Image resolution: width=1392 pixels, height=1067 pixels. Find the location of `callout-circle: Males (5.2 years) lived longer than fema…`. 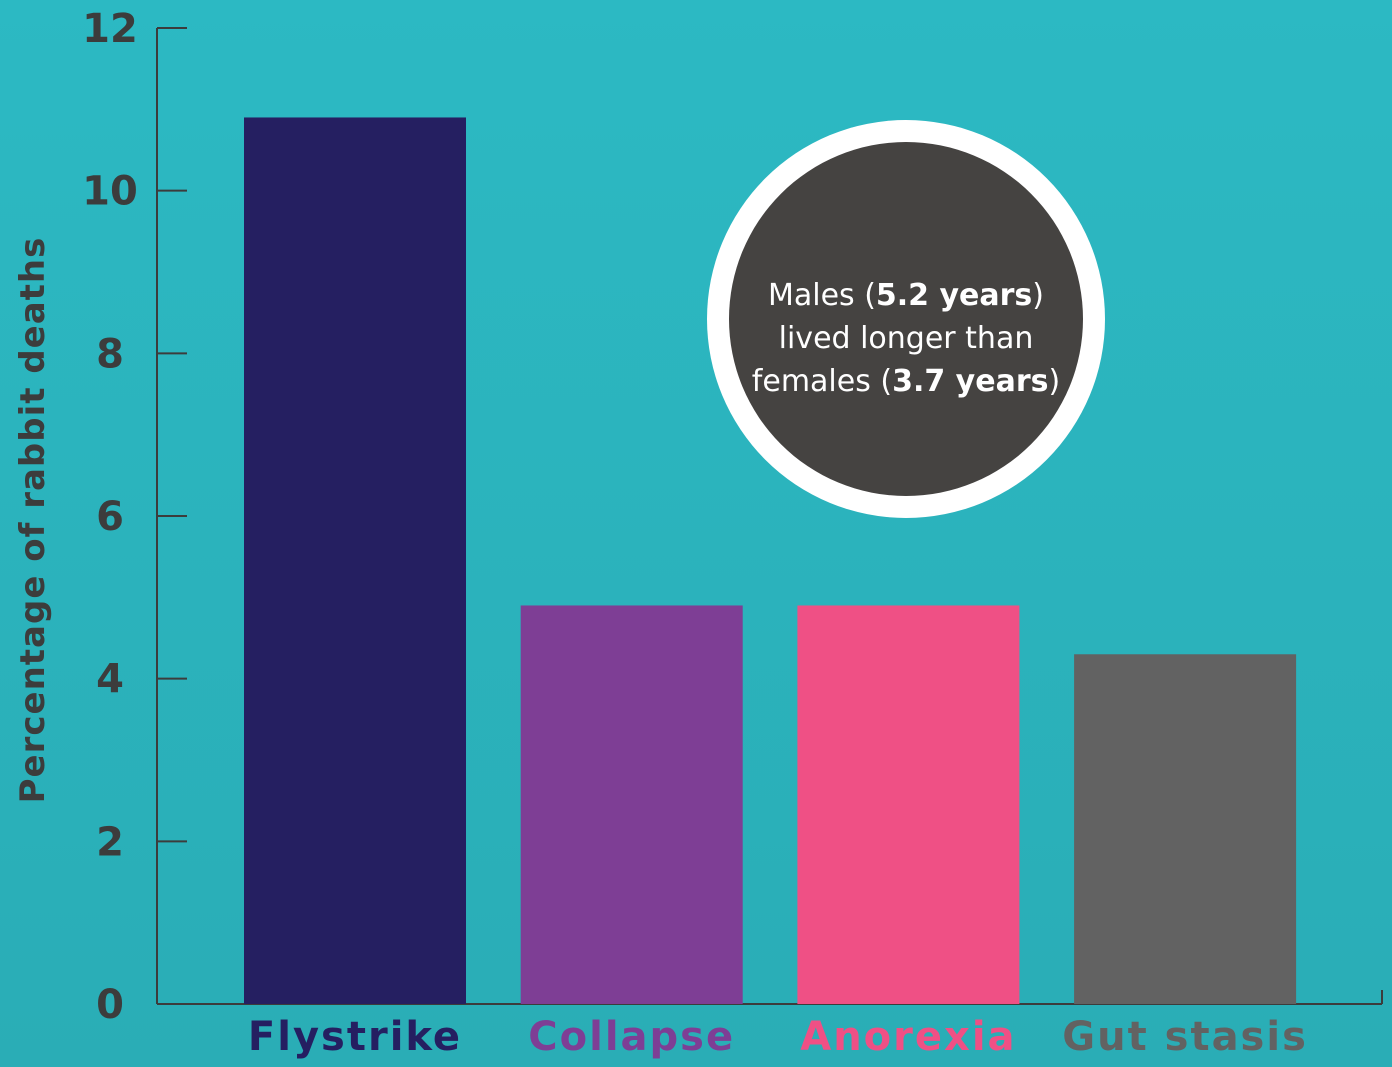

callout-circle: Males (5.2 years) lived longer than fema… is located at coordinates (906, 319).